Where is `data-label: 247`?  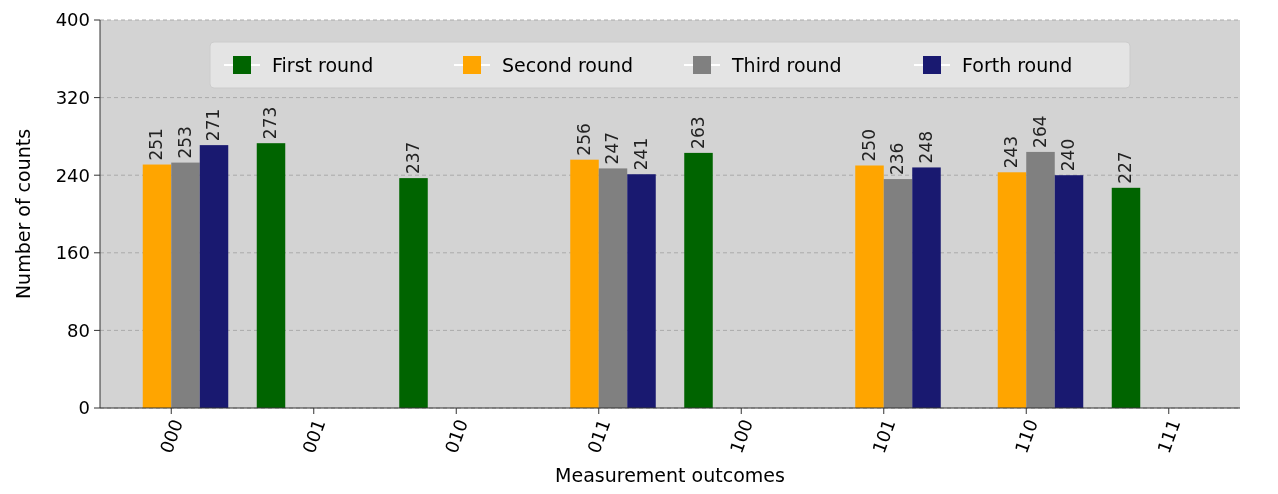 data-label: 247 is located at coordinates (612, 148).